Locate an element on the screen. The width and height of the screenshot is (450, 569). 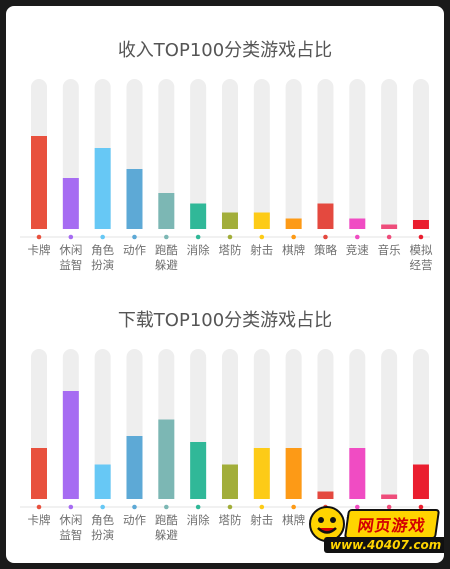
watermark-brand-box: 网页游戏 is located at coordinates (392, 524).